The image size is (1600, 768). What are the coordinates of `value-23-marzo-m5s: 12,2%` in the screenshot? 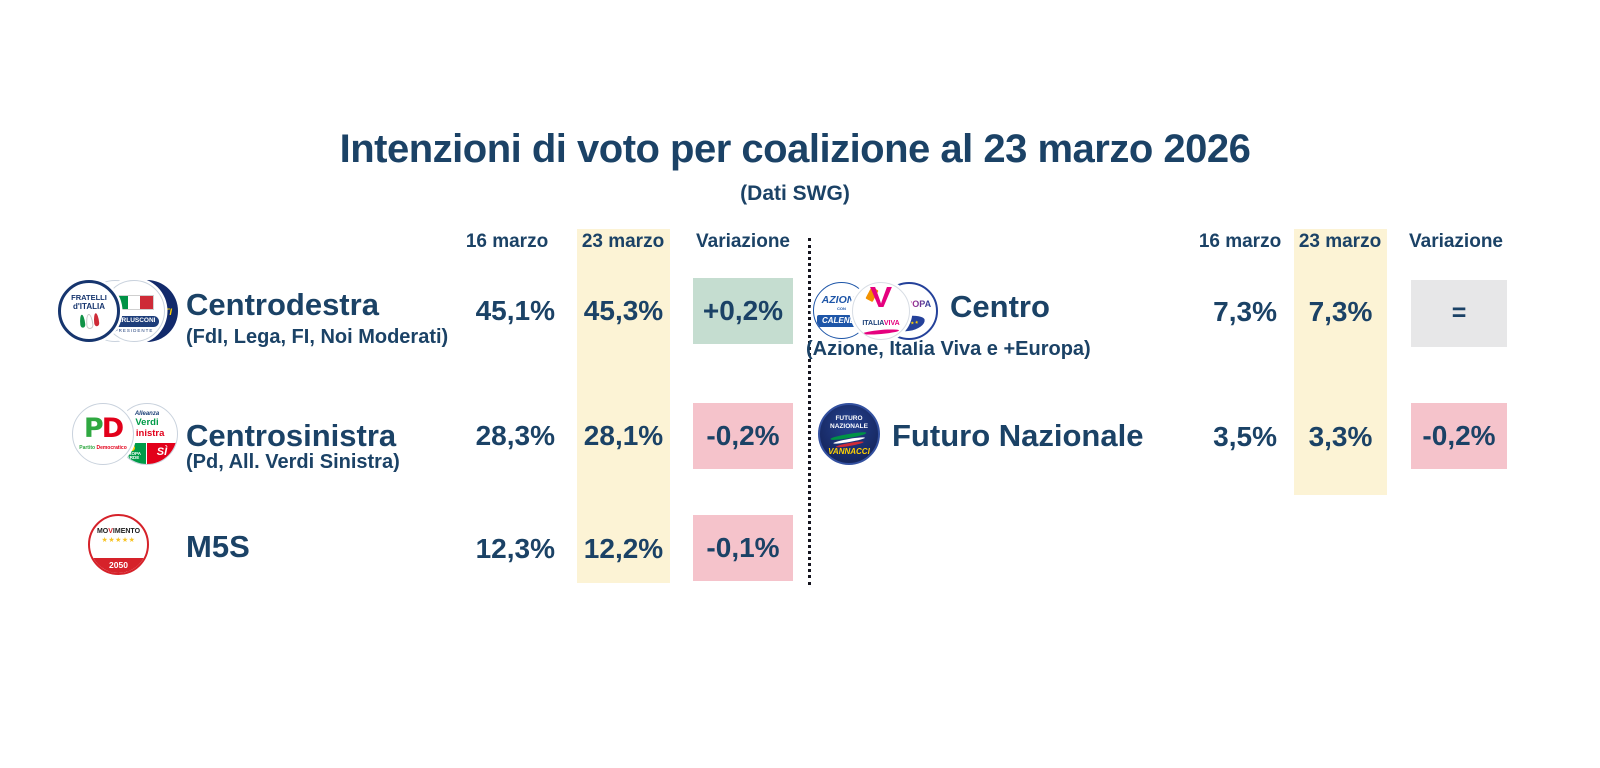 It's located at (623, 548).